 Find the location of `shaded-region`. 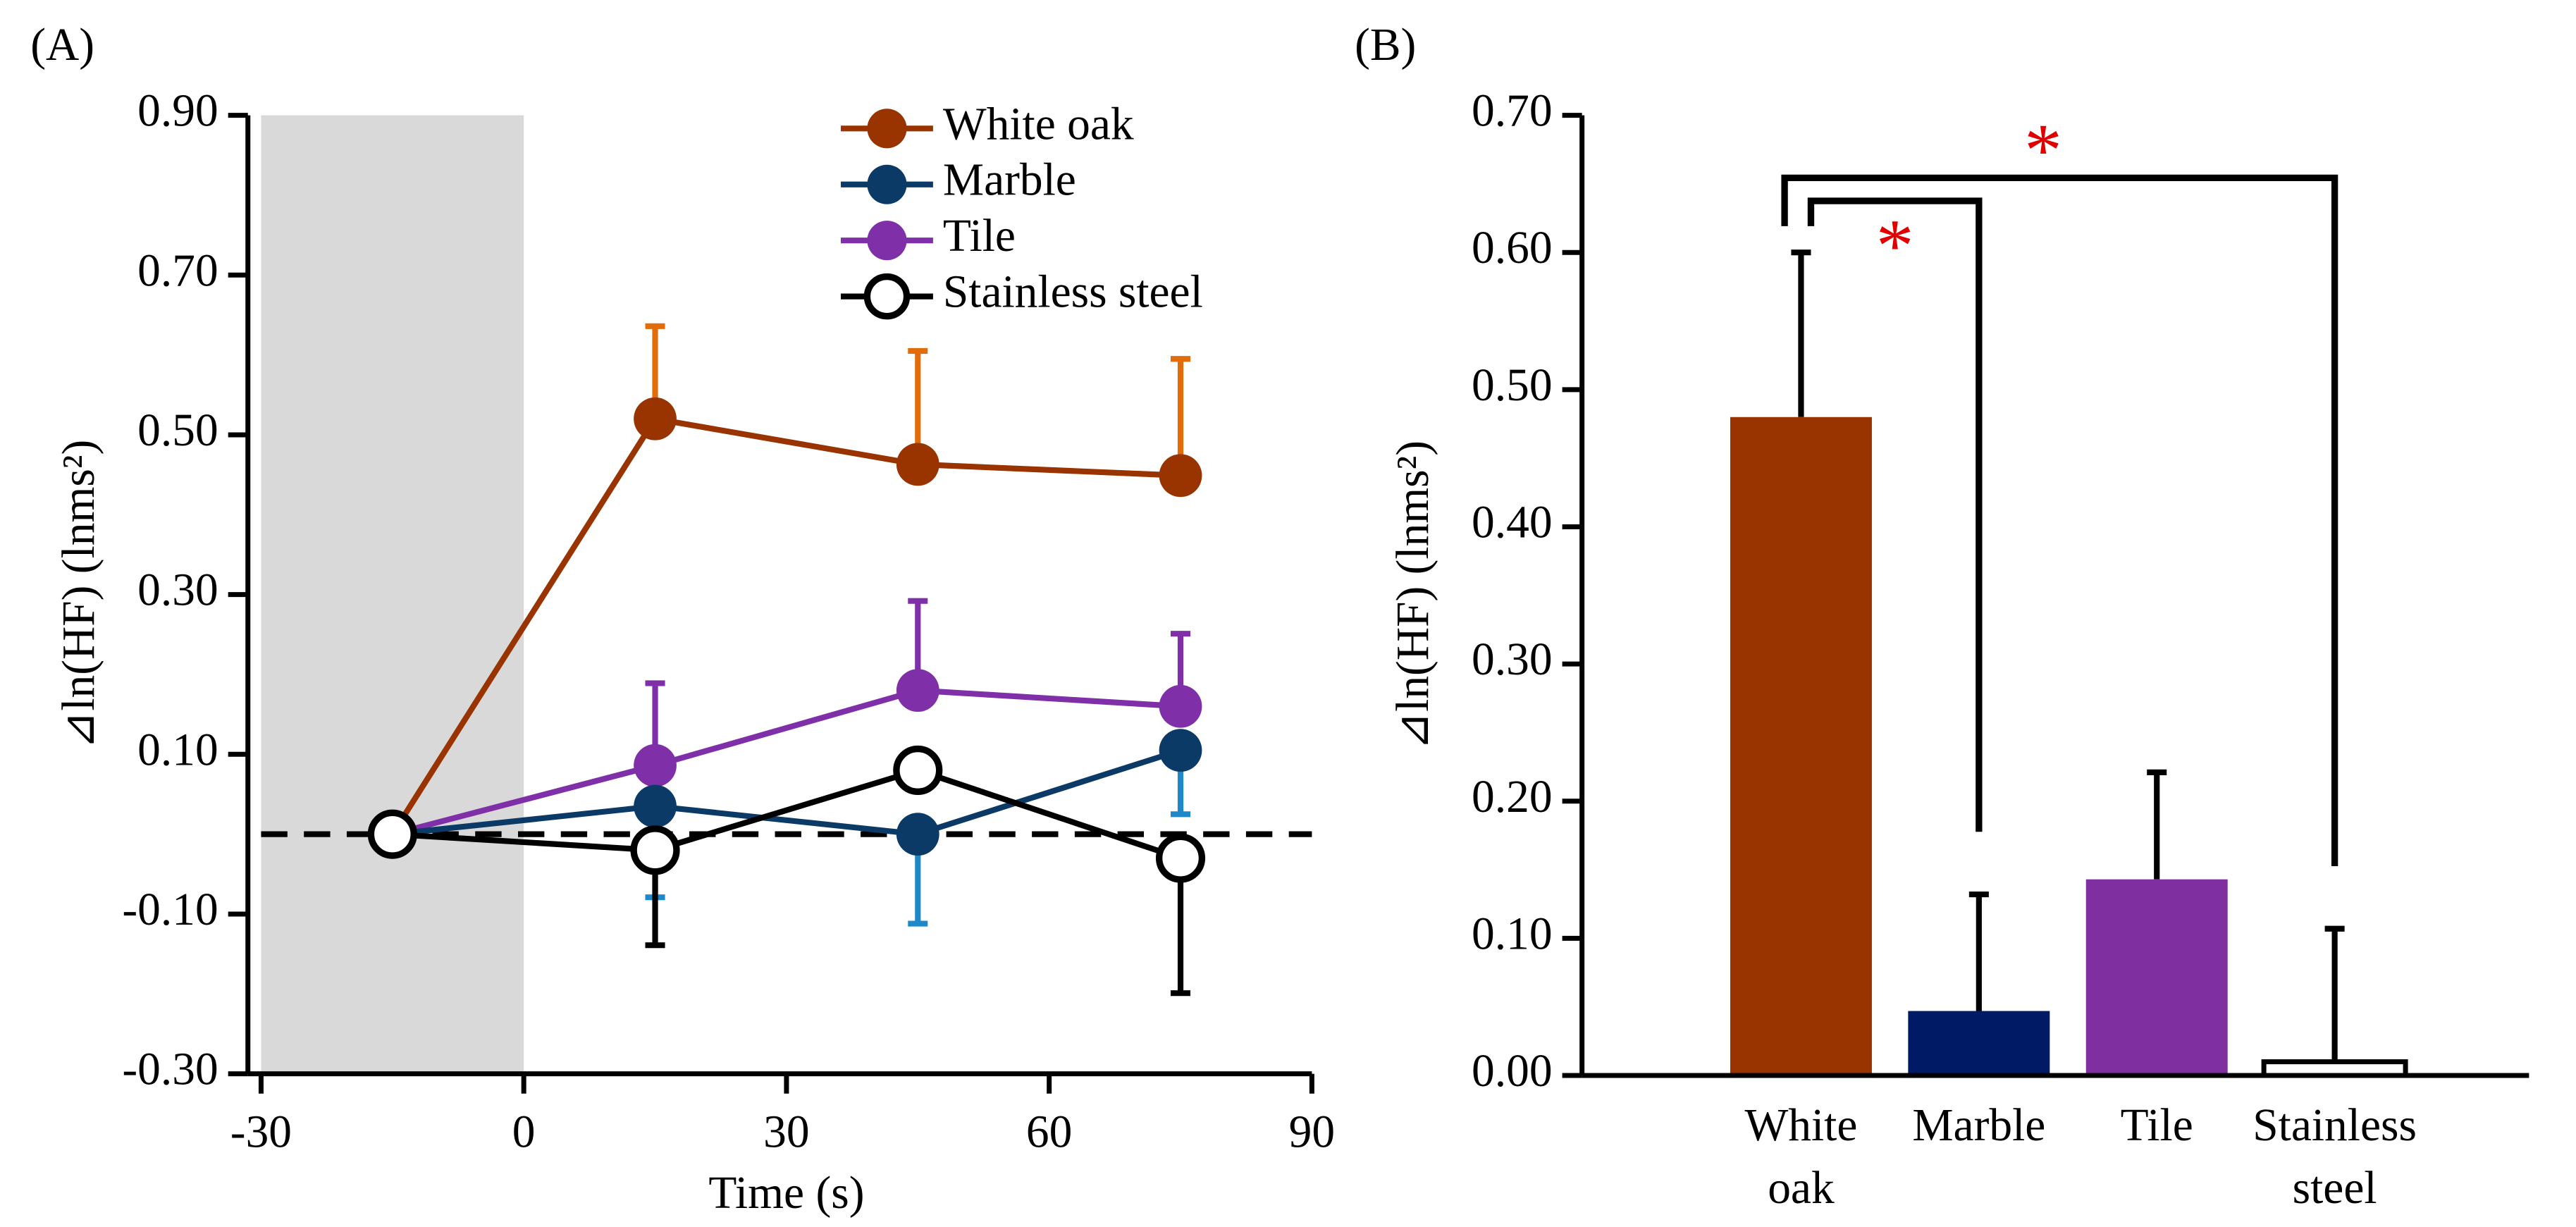

shaded-region is located at coordinates (392, 594).